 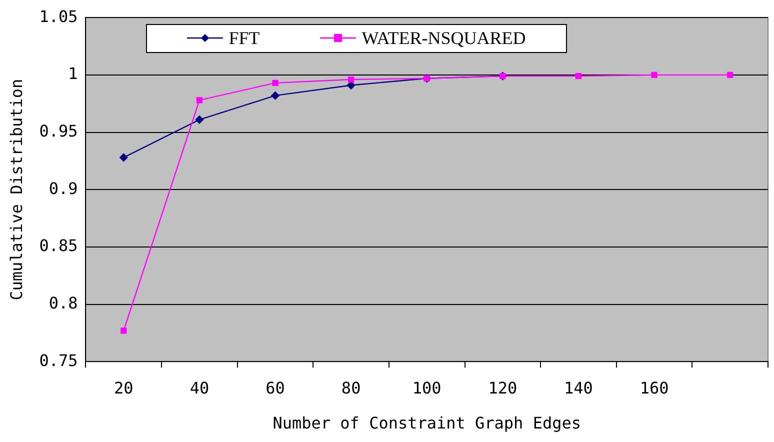 What do you see at coordinates (58, 246) in the screenshot?
I see `y-tick-label: 0.85` at bounding box center [58, 246].